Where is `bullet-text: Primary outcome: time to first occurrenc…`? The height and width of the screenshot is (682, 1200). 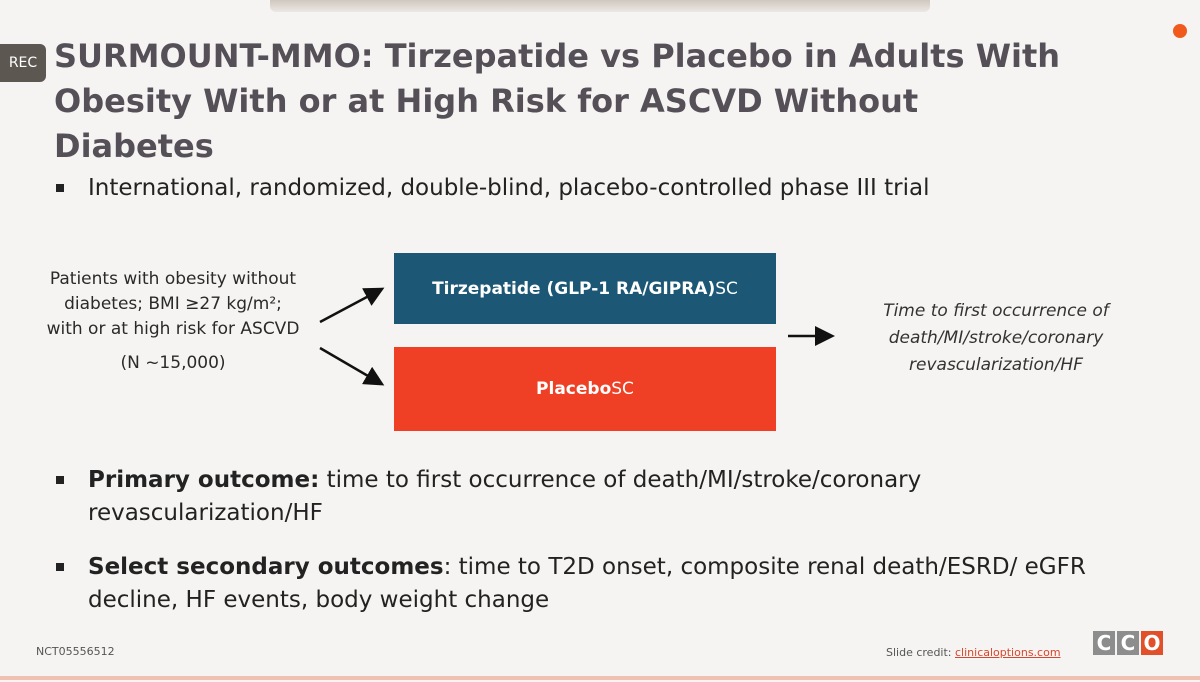
bullet-text: Primary outcome: time to first occurrenc… is located at coordinates (505, 496).